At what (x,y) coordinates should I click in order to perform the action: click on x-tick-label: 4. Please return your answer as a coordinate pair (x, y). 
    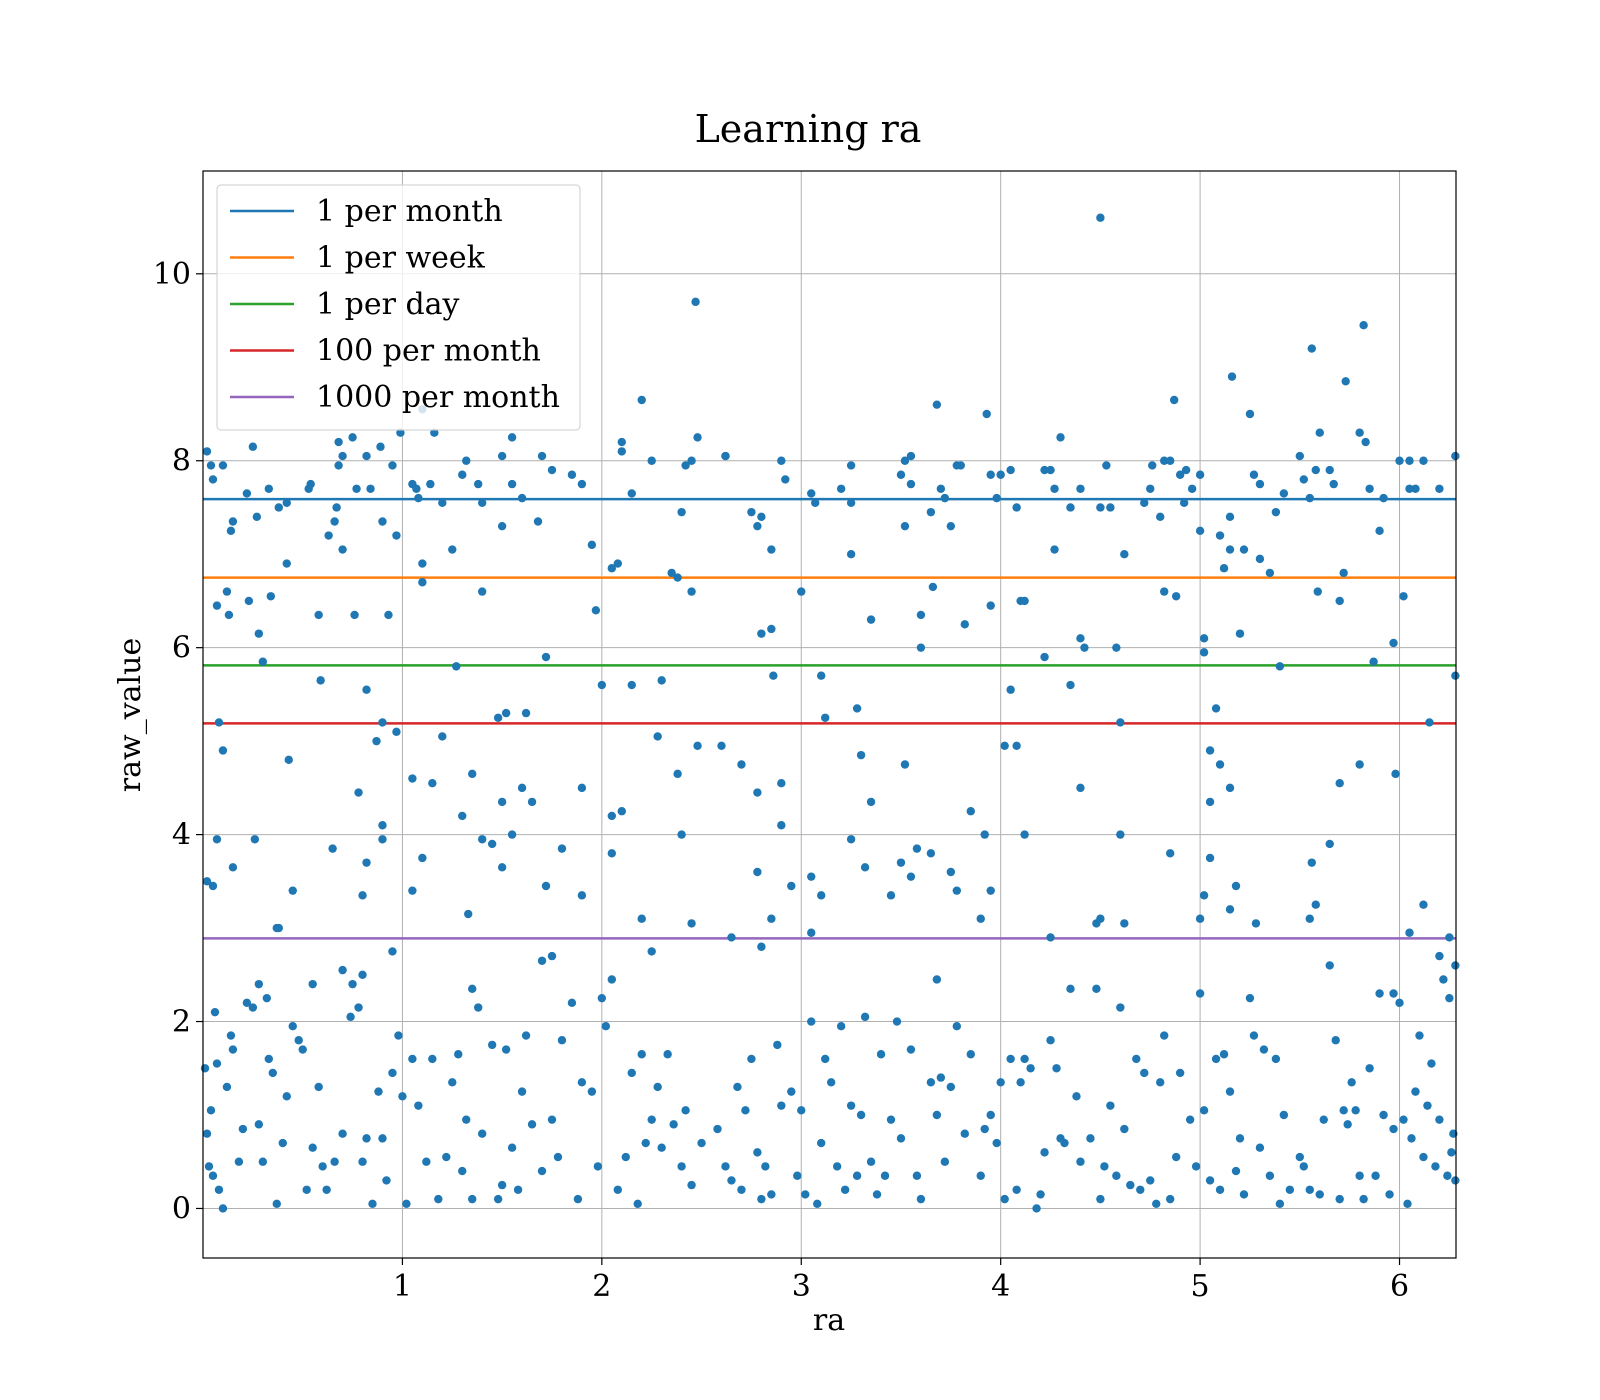
    Looking at the image, I should click on (1000, 1286).